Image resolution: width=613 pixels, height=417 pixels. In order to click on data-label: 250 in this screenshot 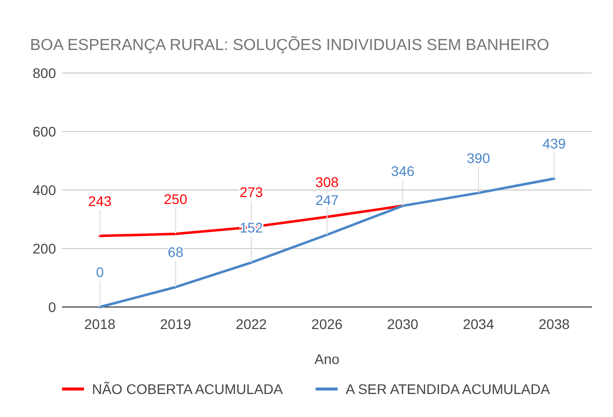, I will do `click(176, 198)`.